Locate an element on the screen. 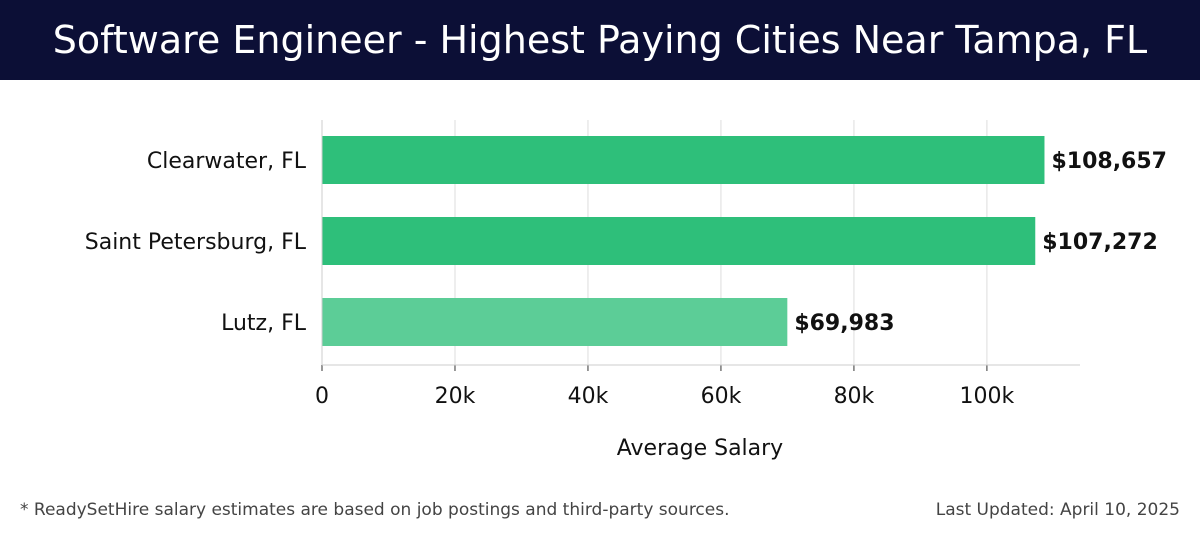  category-label: Lutz, FL is located at coordinates (264, 323).